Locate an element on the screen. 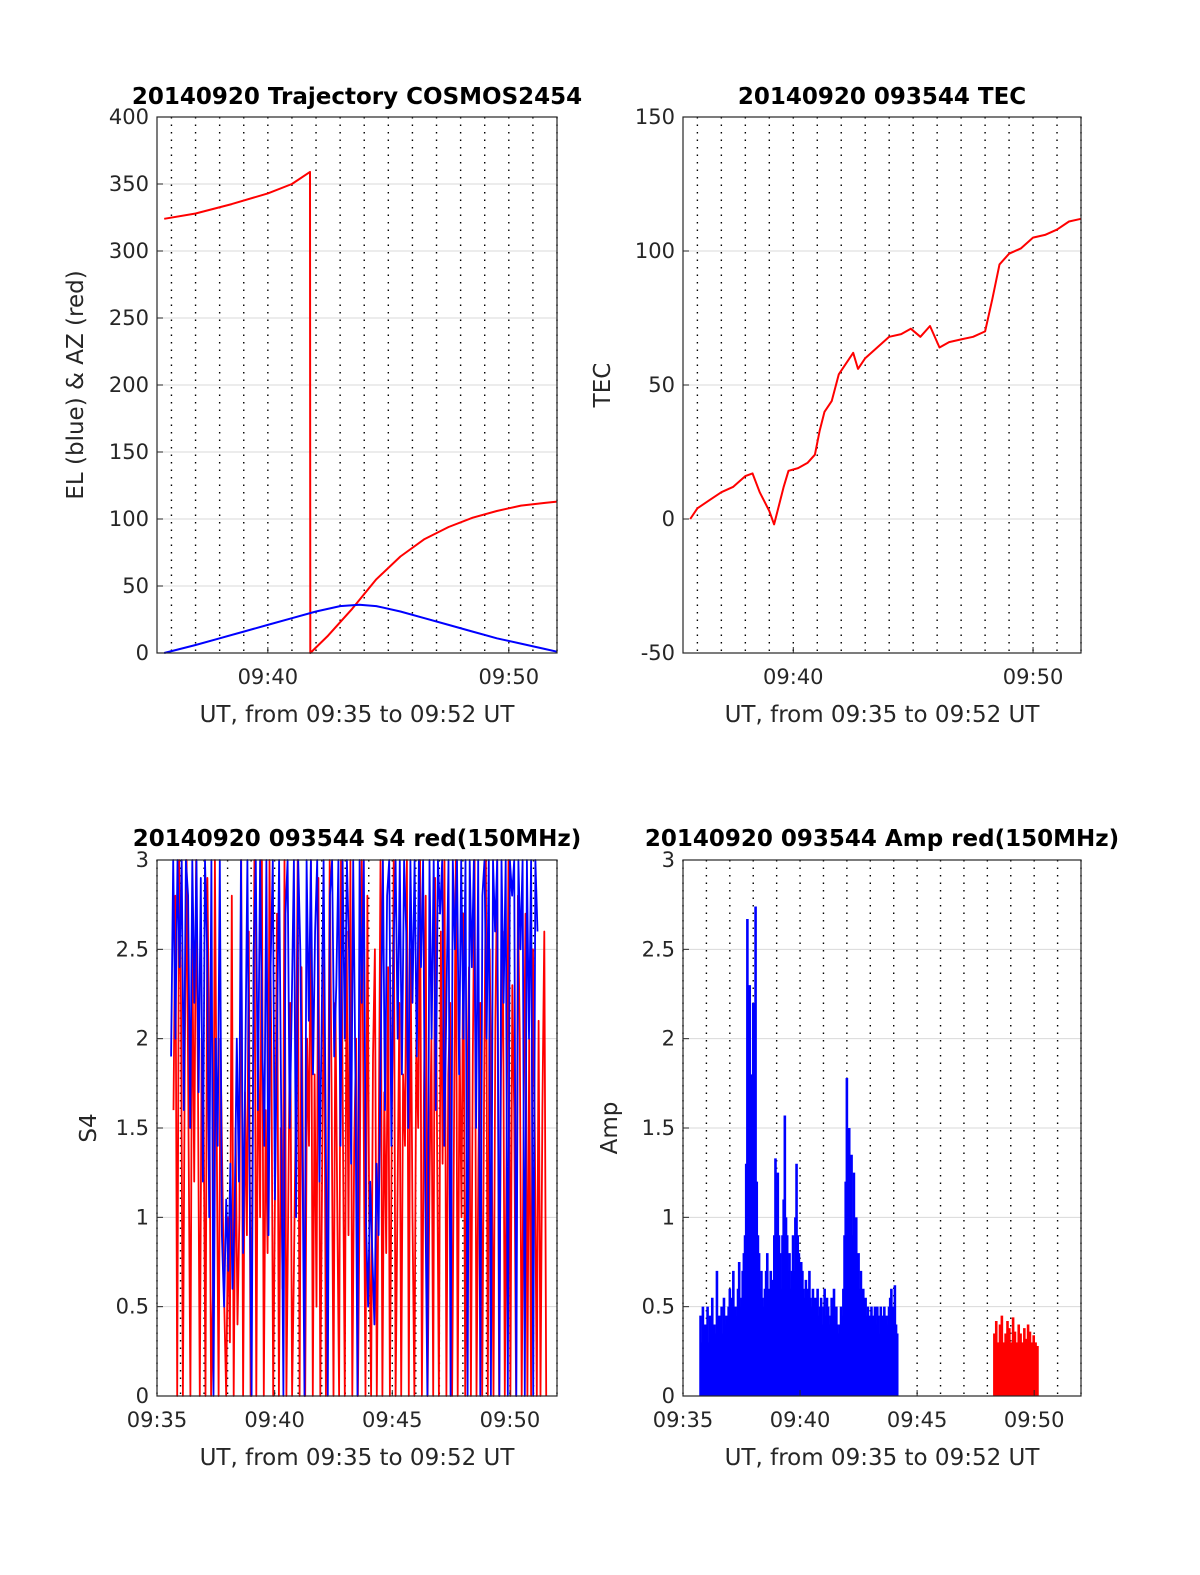 This screenshot has width=1200, height=1575. y-tick-label: -50 is located at coordinates (658, 653).